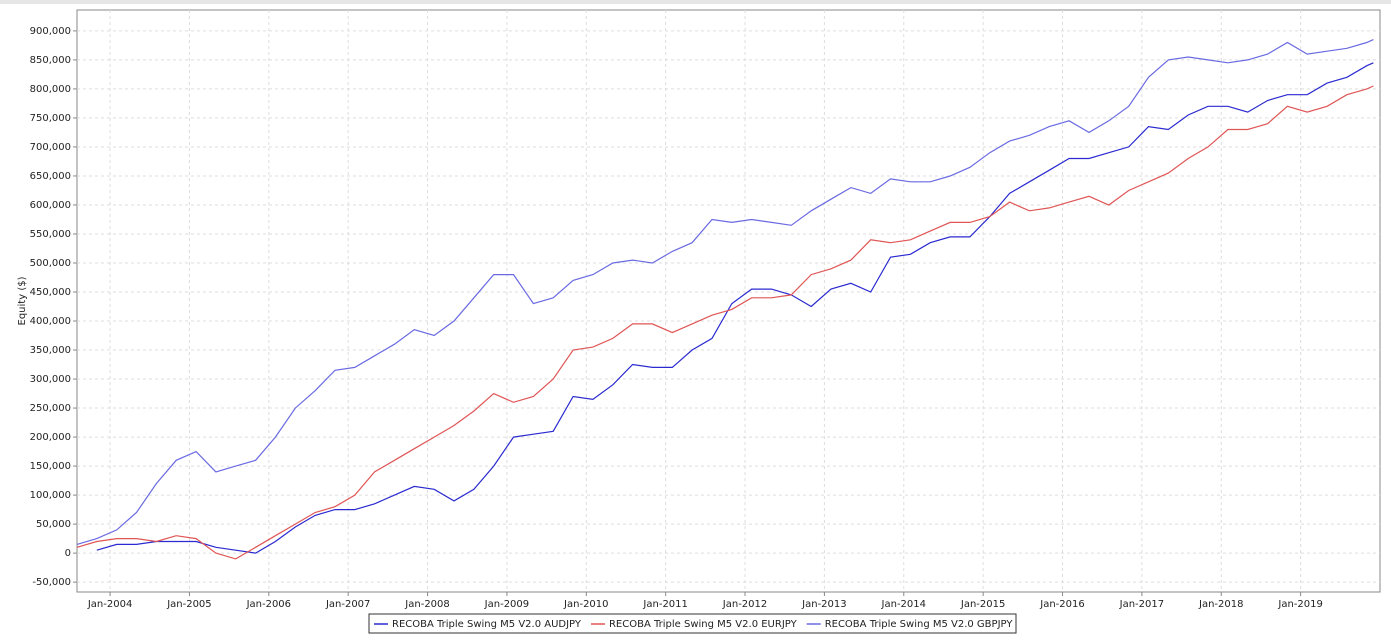 The height and width of the screenshot is (640, 1391). Describe the element at coordinates (188, 604) in the screenshot. I see `x-tick-label: Jan-2005` at that location.